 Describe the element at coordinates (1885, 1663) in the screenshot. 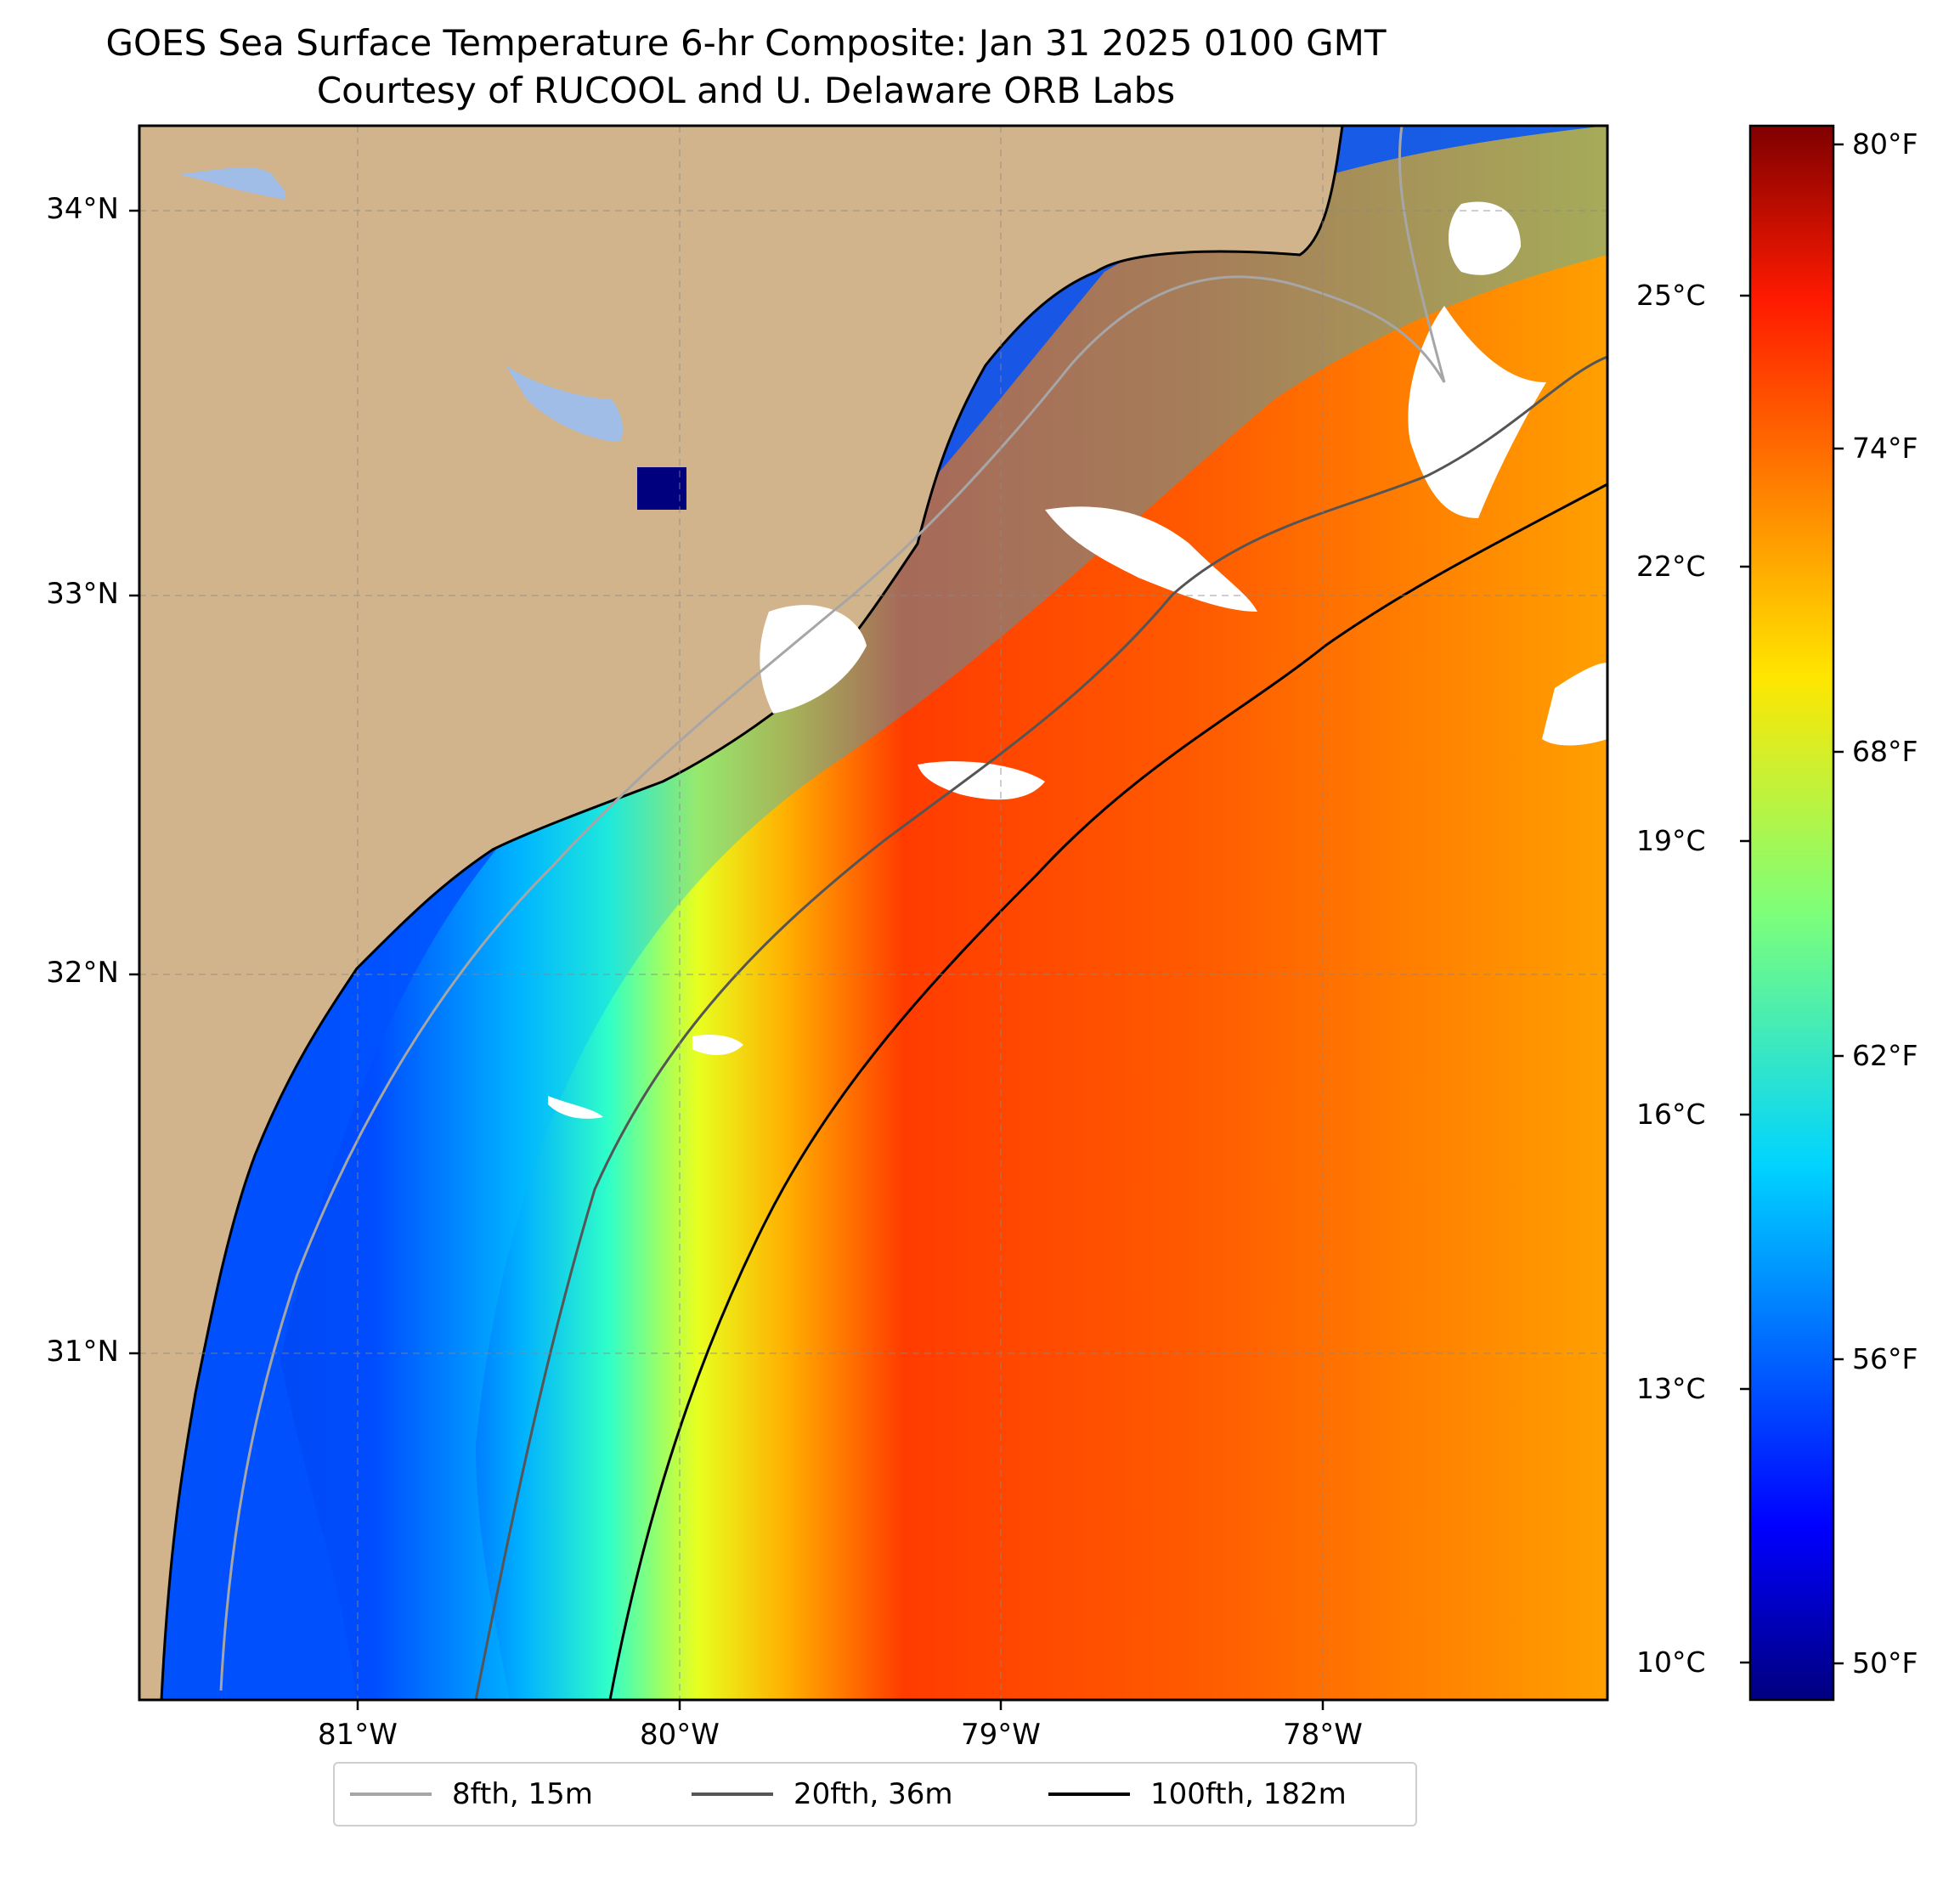

I see `colorbar-label-50f: 50°F` at that location.